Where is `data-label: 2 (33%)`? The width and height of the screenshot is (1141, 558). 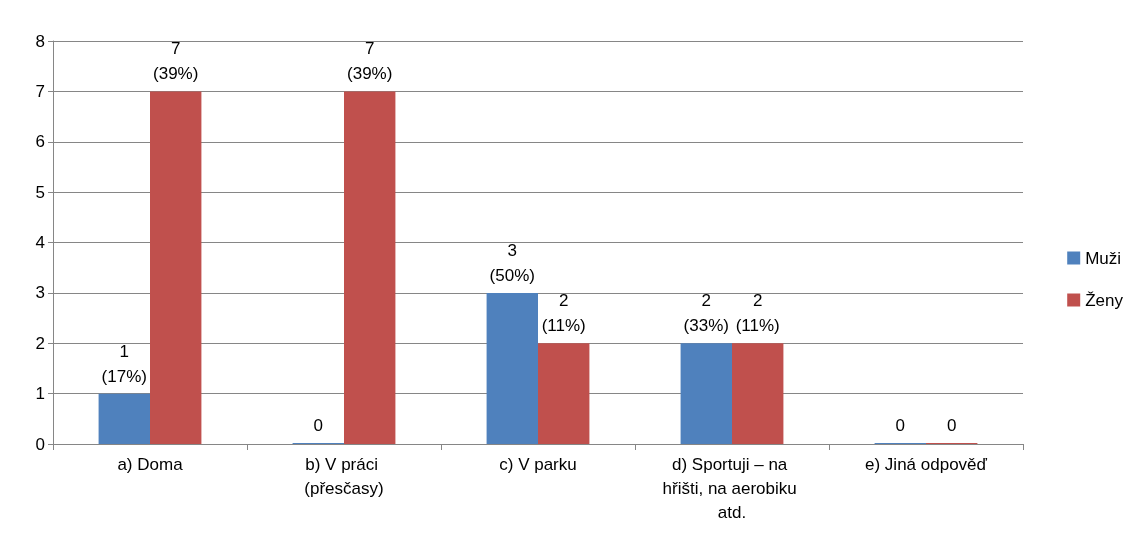
data-label: 2 (33%) is located at coordinates (706, 313).